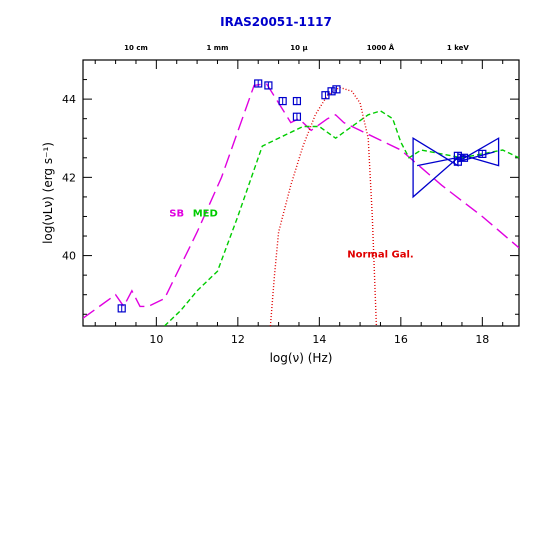 The height and width of the screenshot is (545, 545). I want to click on y-tick-label: 42, so click(69, 177).